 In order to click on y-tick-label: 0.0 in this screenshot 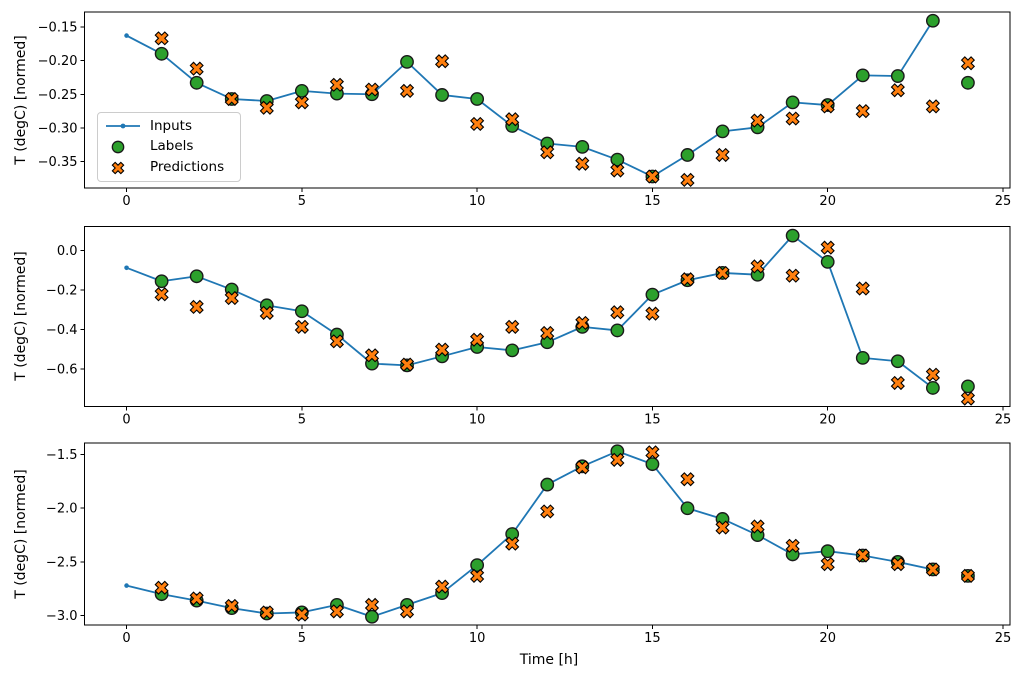, I will do `click(67, 251)`.